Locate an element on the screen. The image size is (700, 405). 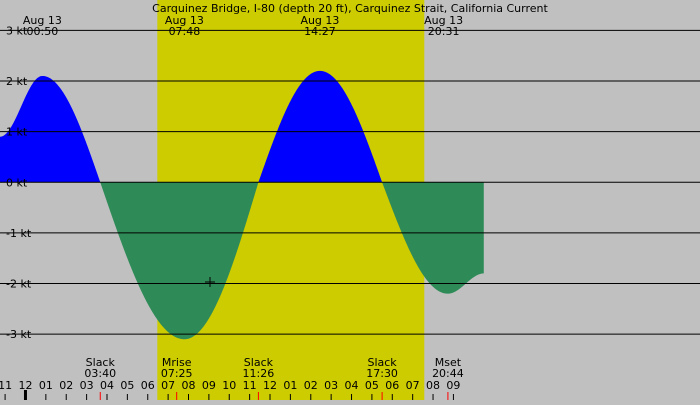
y-tick-label: -2 kt is located at coordinates (19, 284).